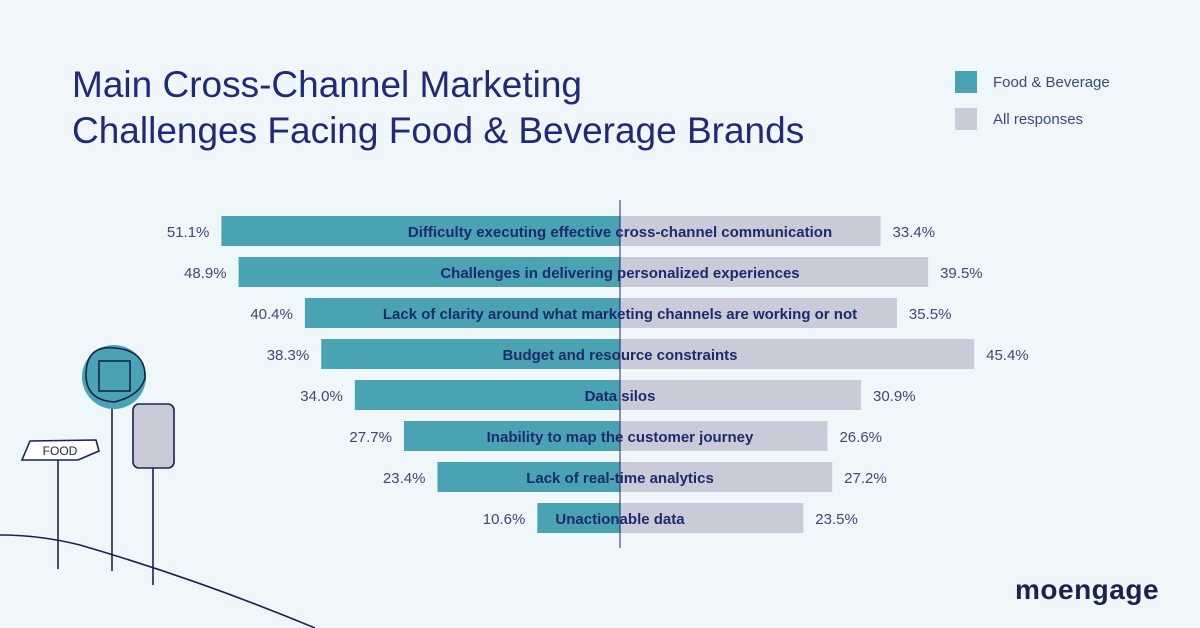 The width and height of the screenshot is (1200, 628). What do you see at coordinates (504, 519) in the screenshot?
I see `value-label-food-beverage: 10.6%` at bounding box center [504, 519].